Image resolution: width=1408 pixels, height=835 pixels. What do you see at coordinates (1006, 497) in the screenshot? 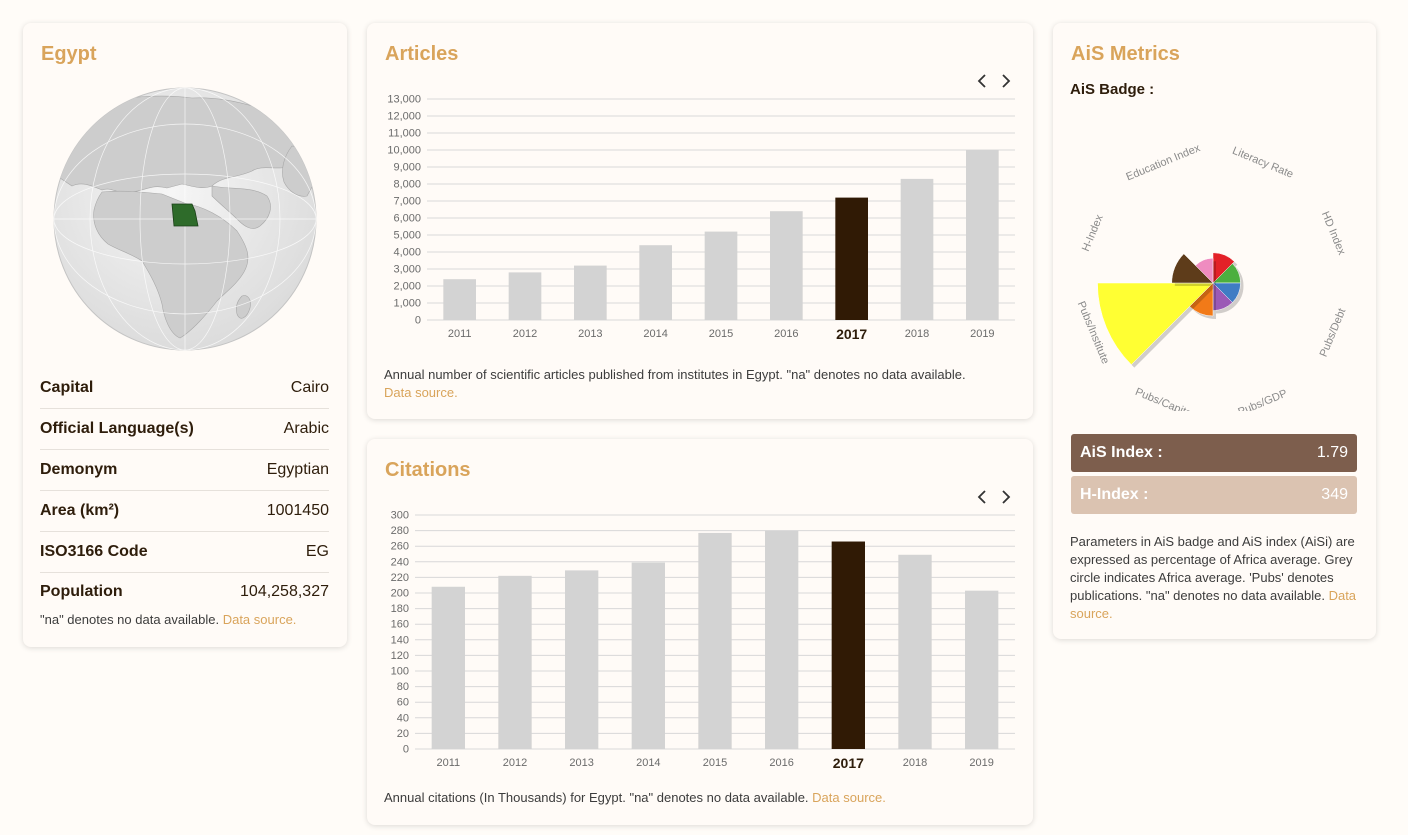
I see `citations-next-chevron-icon` at bounding box center [1006, 497].